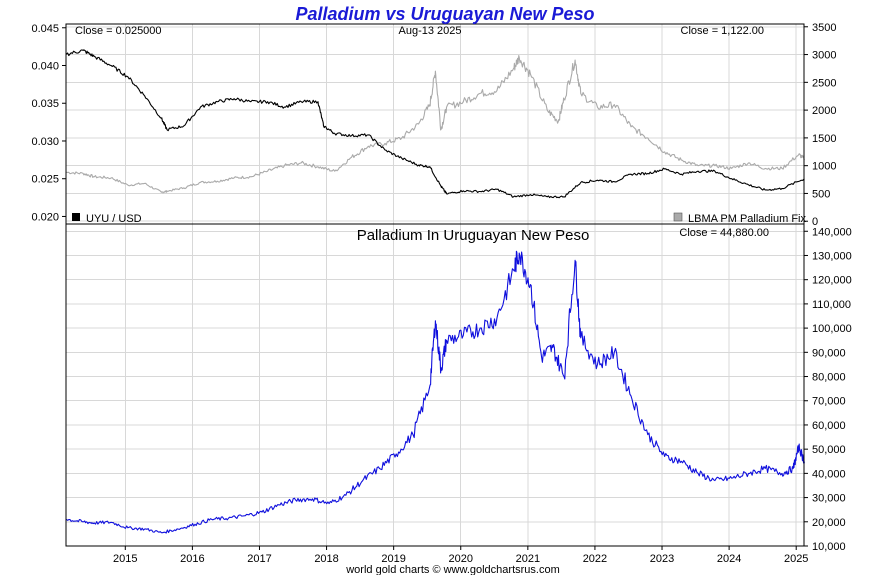  What do you see at coordinates (45, 29) in the screenshot?
I see `y-left-tick-label: 0.045` at bounding box center [45, 29].